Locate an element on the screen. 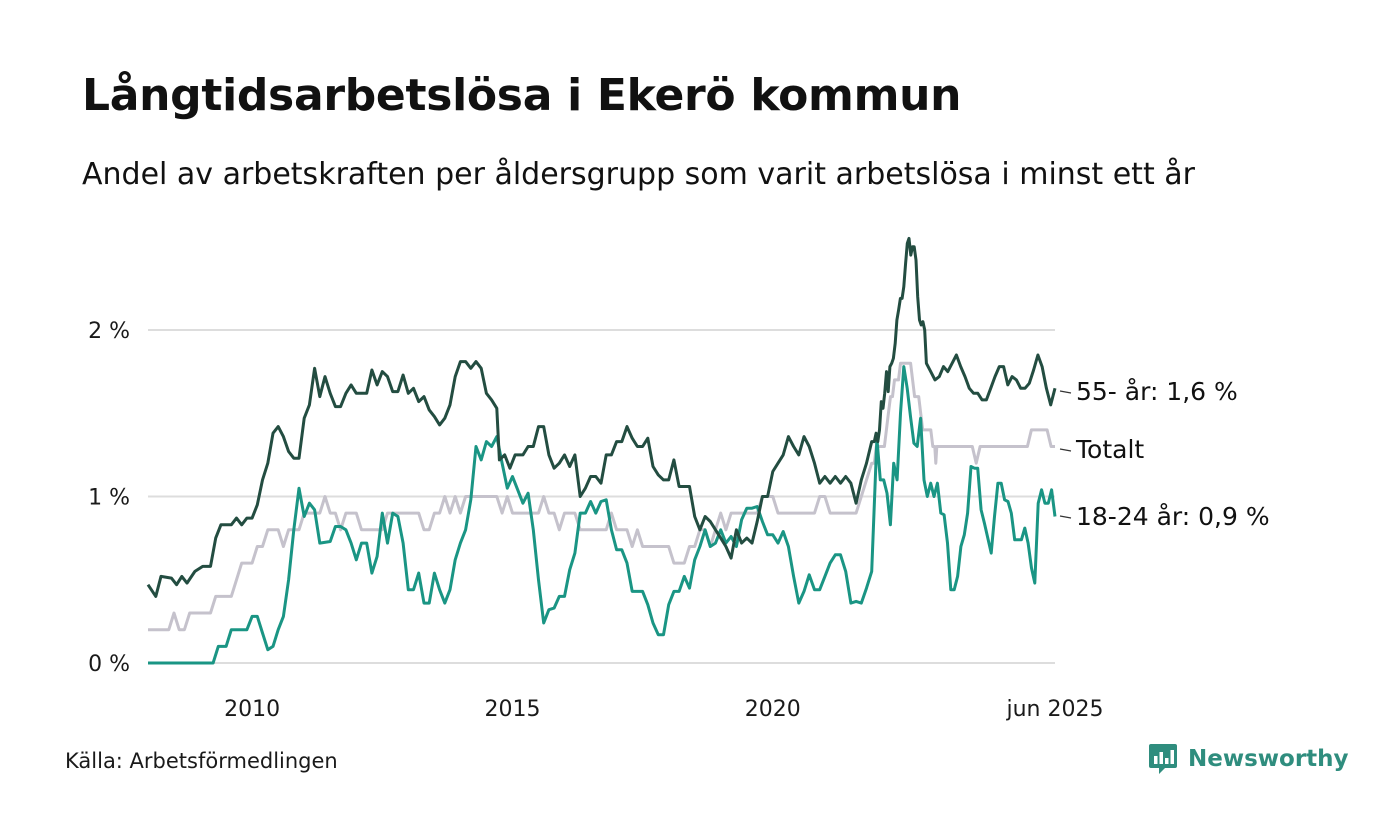 The width and height of the screenshot is (1400, 840). x-tick-label: 2010 is located at coordinates (252, 709).